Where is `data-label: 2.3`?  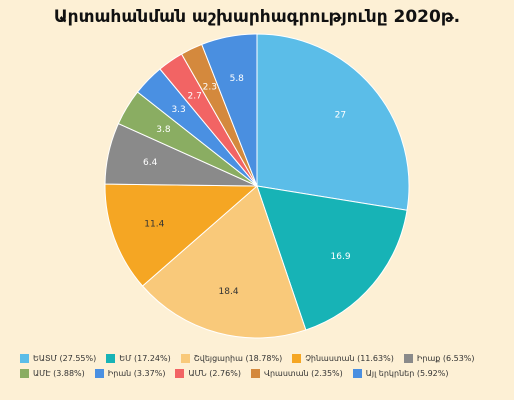
data-label: 2.3 is located at coordinates (210, 88).